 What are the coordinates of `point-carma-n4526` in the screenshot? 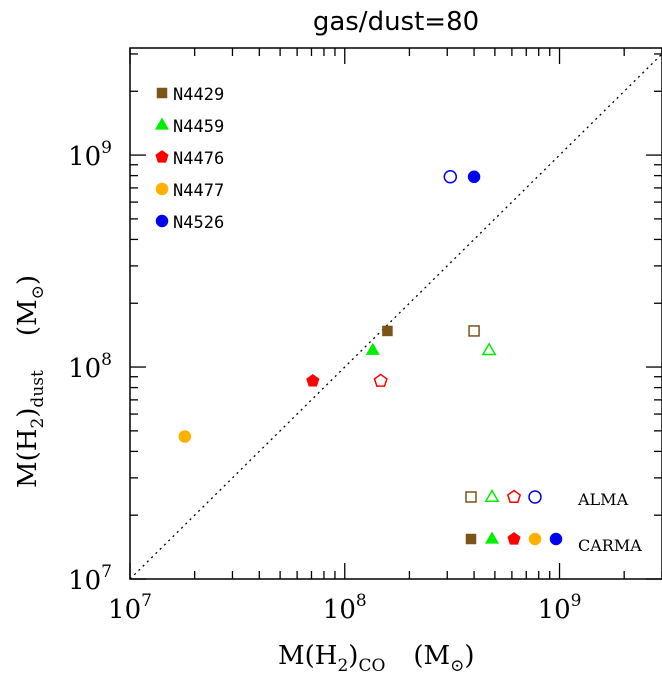 It's located at (474, 177).